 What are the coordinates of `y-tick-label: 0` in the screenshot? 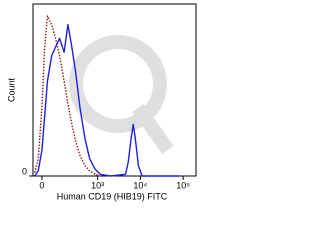 It's located at (24, 171).